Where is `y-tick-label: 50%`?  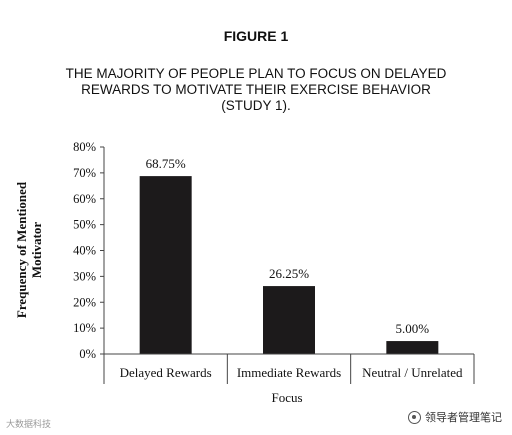 y-tick-label: 50% is located at coordinates (84, 225).